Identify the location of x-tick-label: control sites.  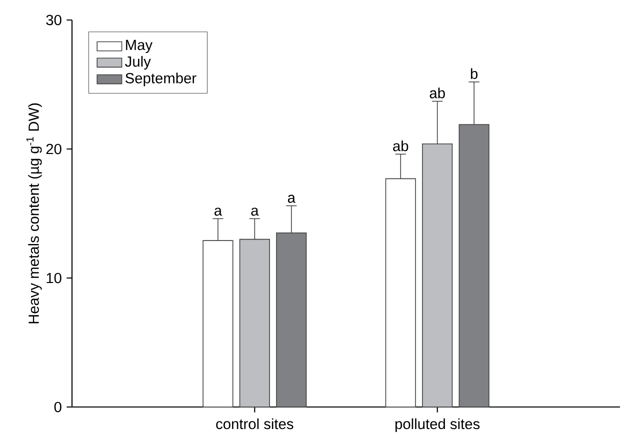
(255, 424).